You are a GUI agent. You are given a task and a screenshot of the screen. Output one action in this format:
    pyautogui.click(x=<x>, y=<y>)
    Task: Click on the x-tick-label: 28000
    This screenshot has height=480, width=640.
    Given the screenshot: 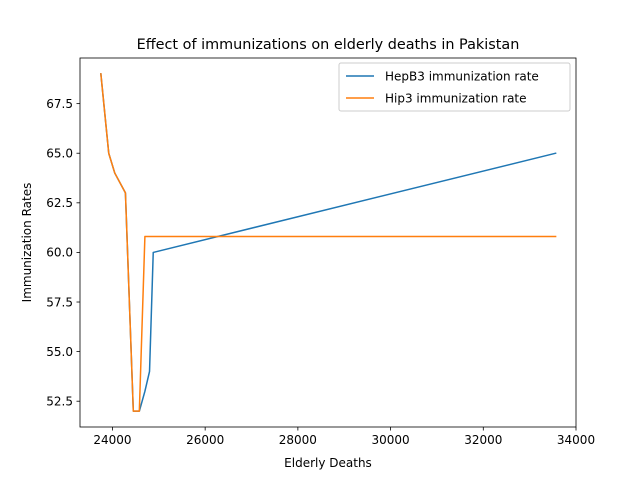 What is the action you would take?
    pyautogui.click(x=298, y=440)
    